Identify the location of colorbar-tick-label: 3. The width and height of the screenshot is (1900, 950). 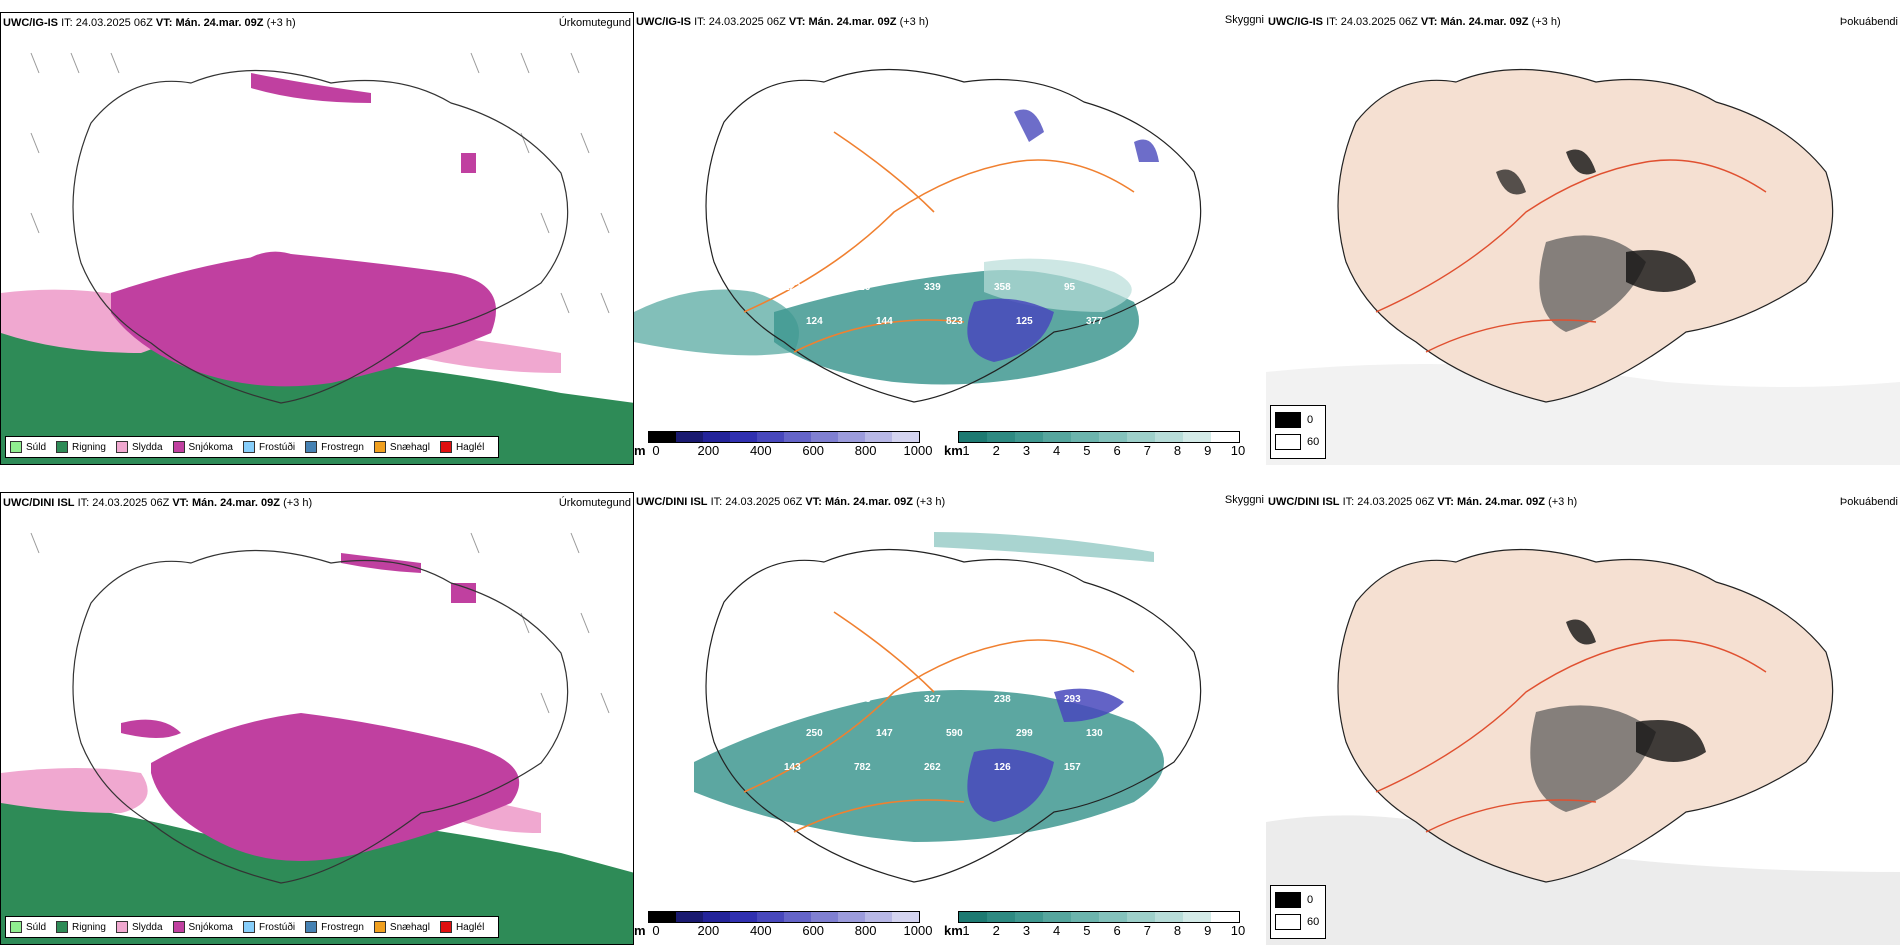
(1026, 450).